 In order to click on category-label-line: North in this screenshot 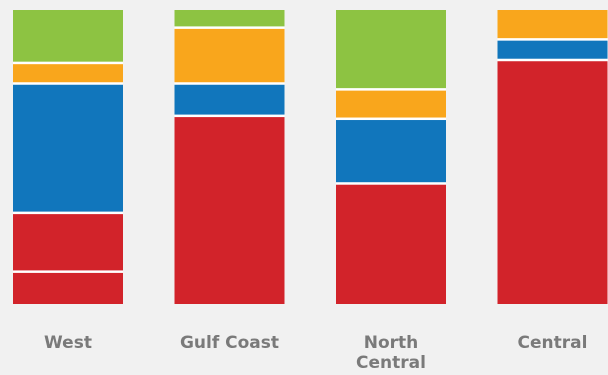, I will do `click(391, 343)`.